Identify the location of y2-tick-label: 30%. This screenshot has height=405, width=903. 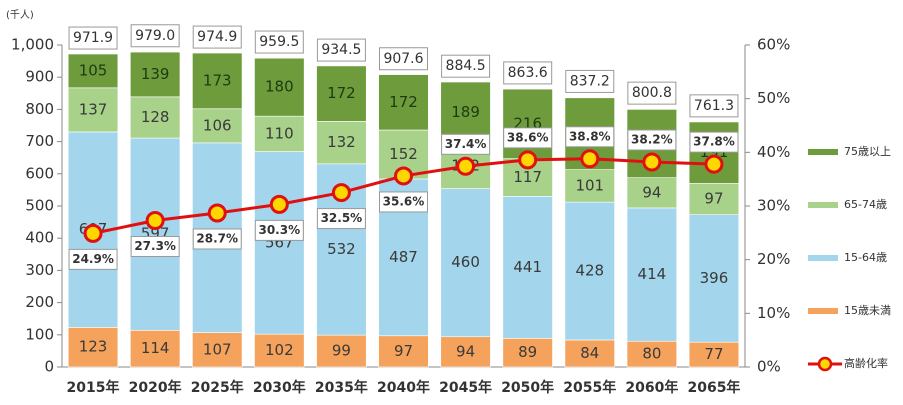
(773, 206).